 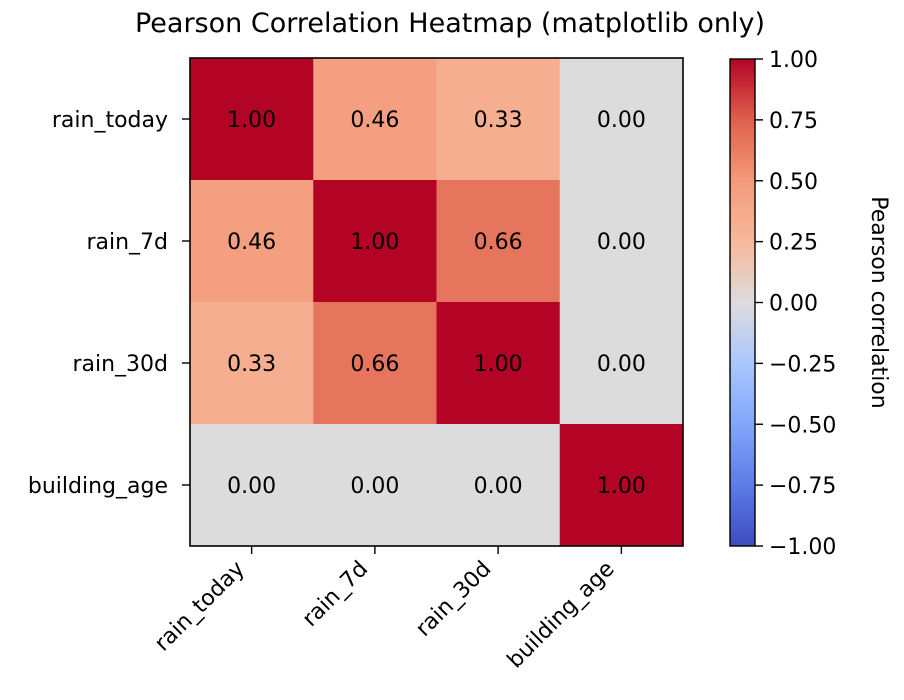 What do you see at coordinates (802, 425) in the screenshot?
I see `colorbar-tick-label: −0.50` at bounding box center [802, 425].